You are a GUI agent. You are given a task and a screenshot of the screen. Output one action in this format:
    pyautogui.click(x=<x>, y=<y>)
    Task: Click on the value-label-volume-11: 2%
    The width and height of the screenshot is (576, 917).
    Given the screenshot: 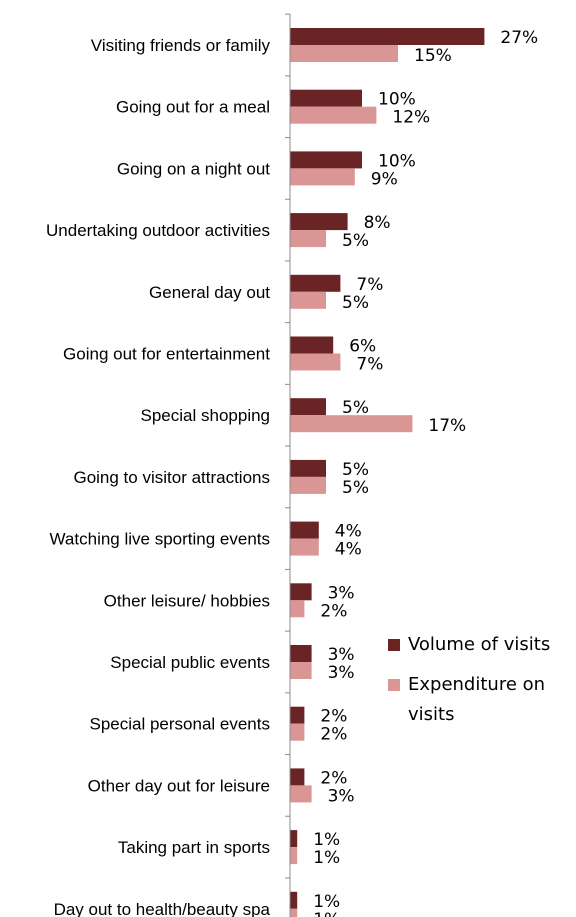 What is the action you would take?
    pyautogui.click(x=333, y=717)
    